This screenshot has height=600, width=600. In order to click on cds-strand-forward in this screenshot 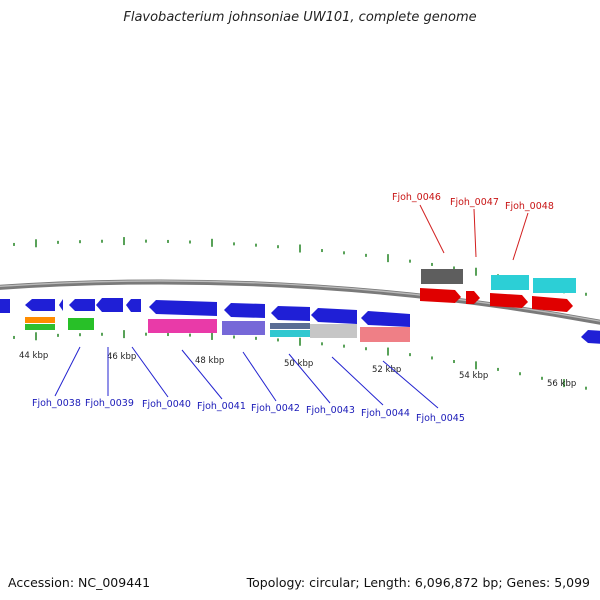, I will do `click(300, 321)`.